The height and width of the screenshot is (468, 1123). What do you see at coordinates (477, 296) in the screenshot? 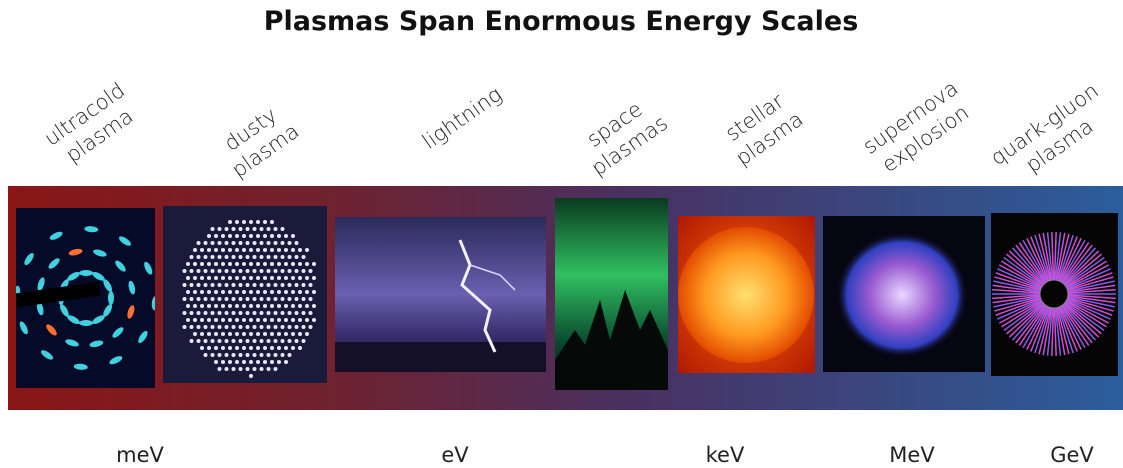
I see `lightning-bolt` at bounding box center [477, 296].